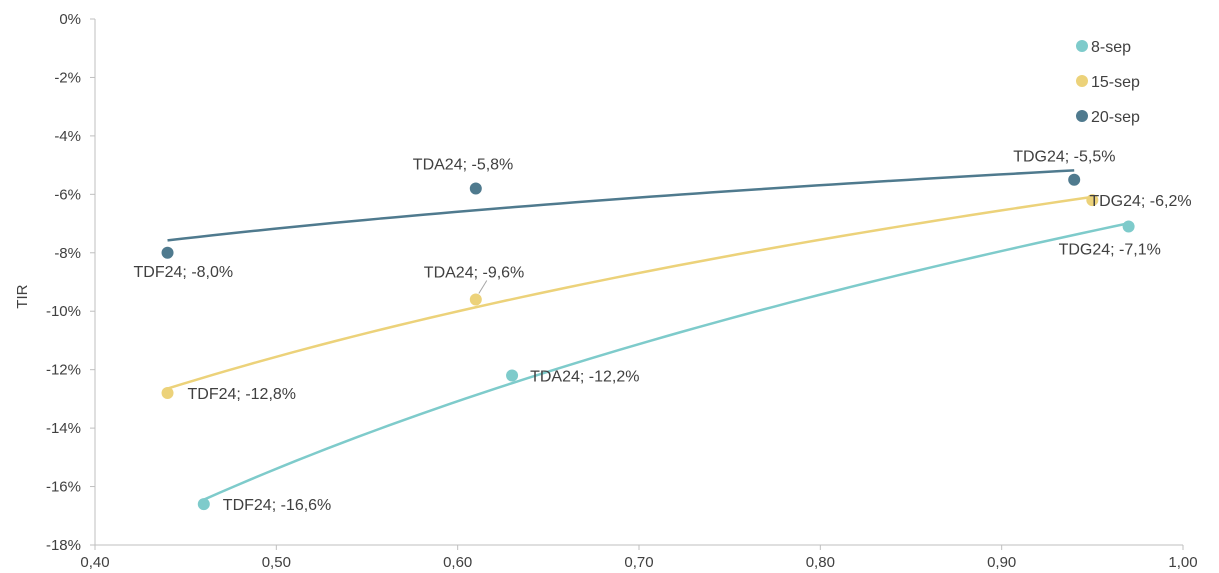  Describe the element at coordinates (638, 562) in the screenshot. I see `x-tick-label: 0,70` at that location.